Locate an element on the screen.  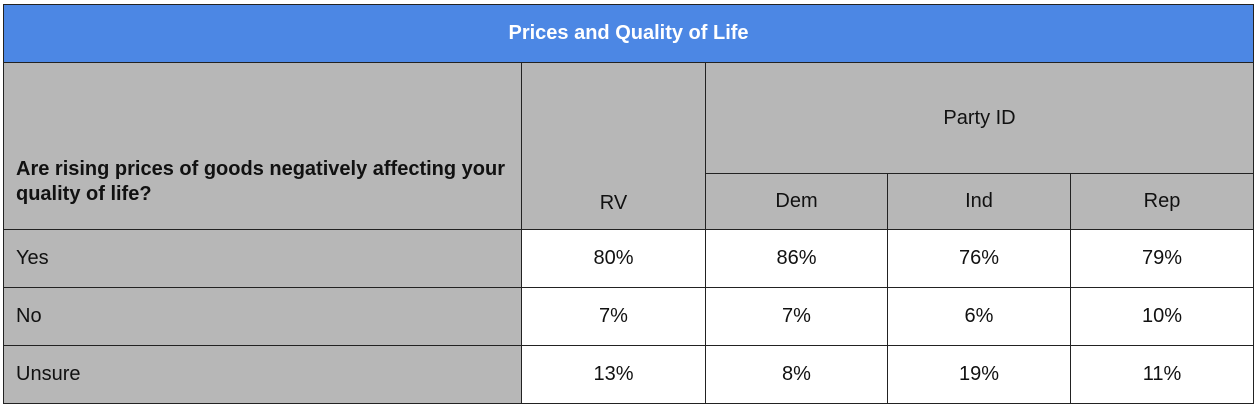
rv-header: RV is located at coordinates (613, 146).